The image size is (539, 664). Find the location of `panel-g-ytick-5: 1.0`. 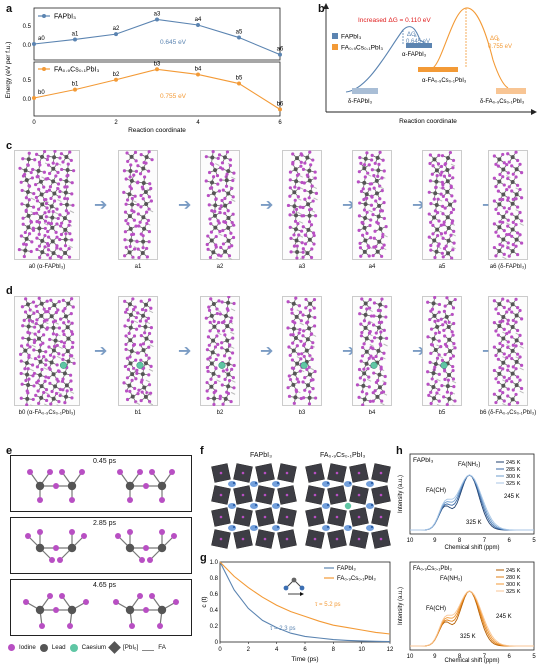

panel-g-ytick-5: 1.0 is located at coordinates (214, 563).